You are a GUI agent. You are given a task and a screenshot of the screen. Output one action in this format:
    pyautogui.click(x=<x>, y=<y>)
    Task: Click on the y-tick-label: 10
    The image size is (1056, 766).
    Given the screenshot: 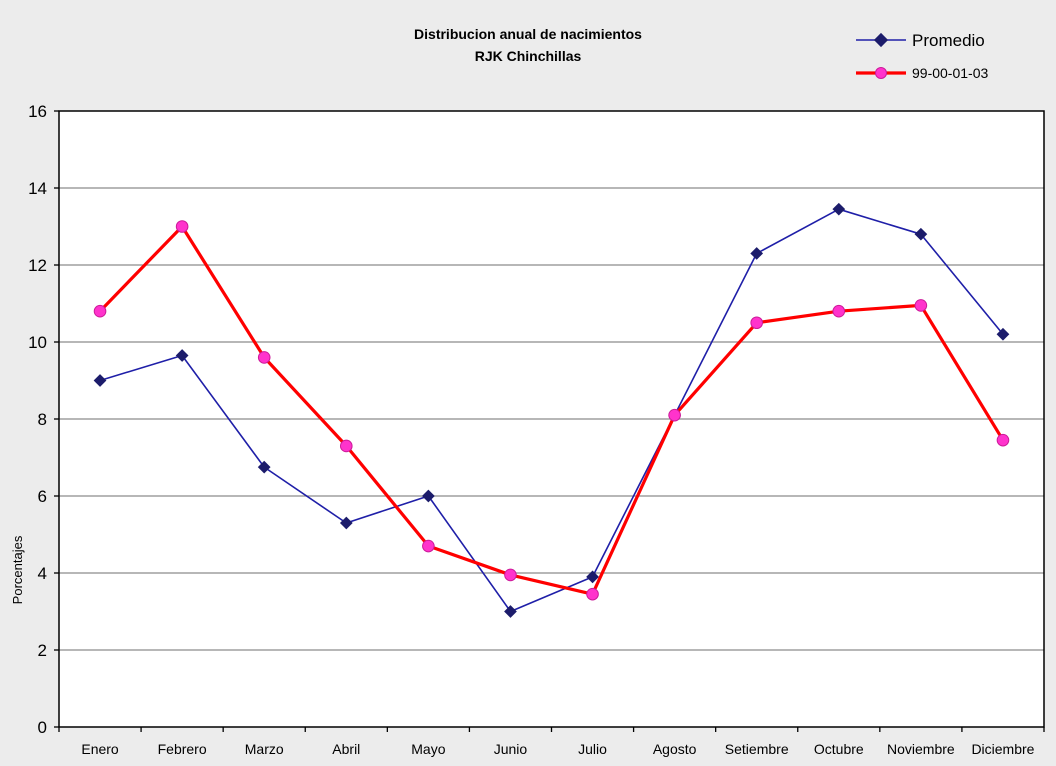 What is the action you would take?
    pyautogui.click(x=37, y=342)
    